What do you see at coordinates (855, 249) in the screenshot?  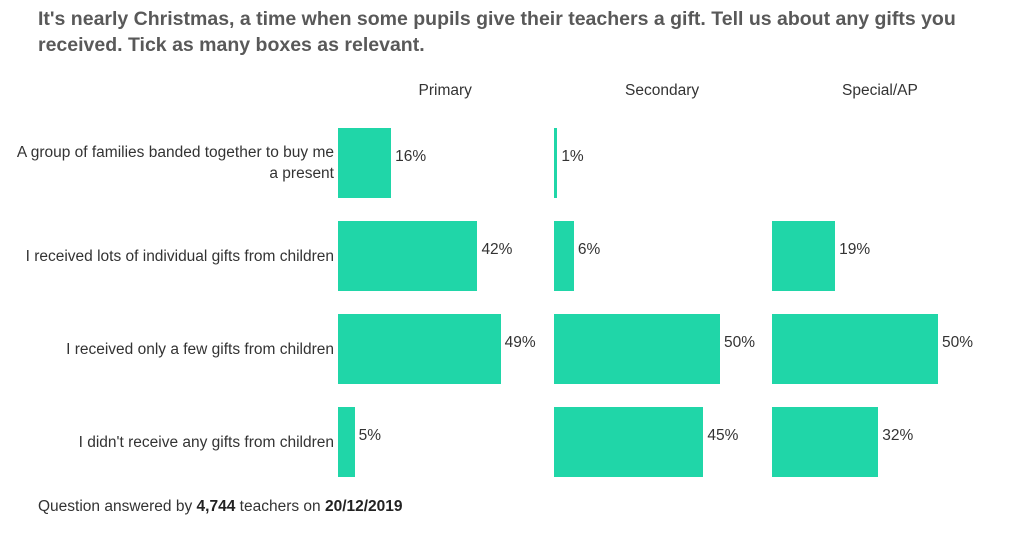 I see `value-label-series2-cat1: 19%` at bounding box center [855, 249].